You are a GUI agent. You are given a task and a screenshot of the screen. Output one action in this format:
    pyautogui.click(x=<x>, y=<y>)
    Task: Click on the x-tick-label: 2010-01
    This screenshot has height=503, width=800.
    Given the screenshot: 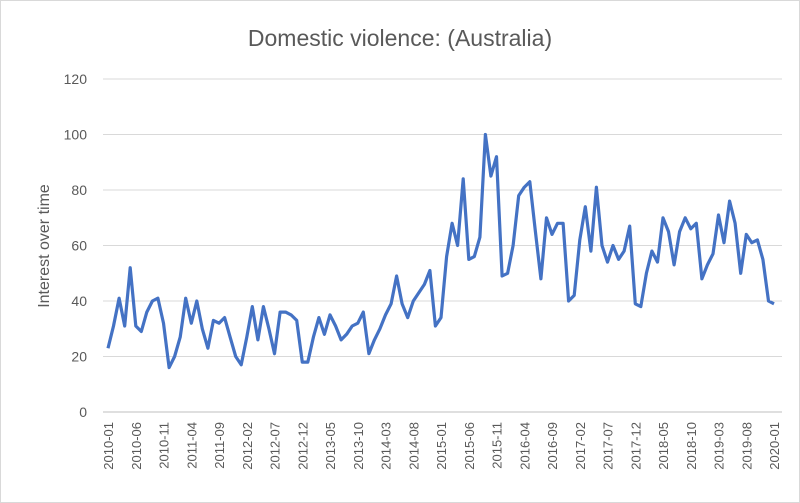 What is the action you would take?
    pyautogui.click(x=108, y=446)
    